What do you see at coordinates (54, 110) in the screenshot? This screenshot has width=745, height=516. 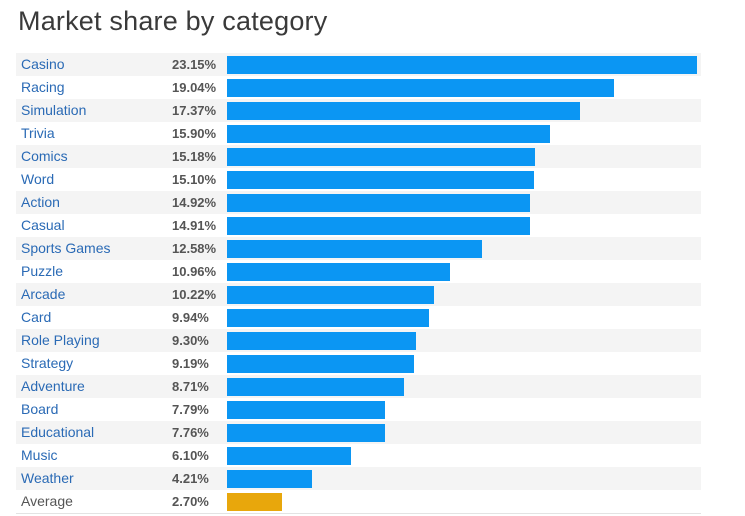 I see `category-label: Simulation` at bounding box center [54, 110].